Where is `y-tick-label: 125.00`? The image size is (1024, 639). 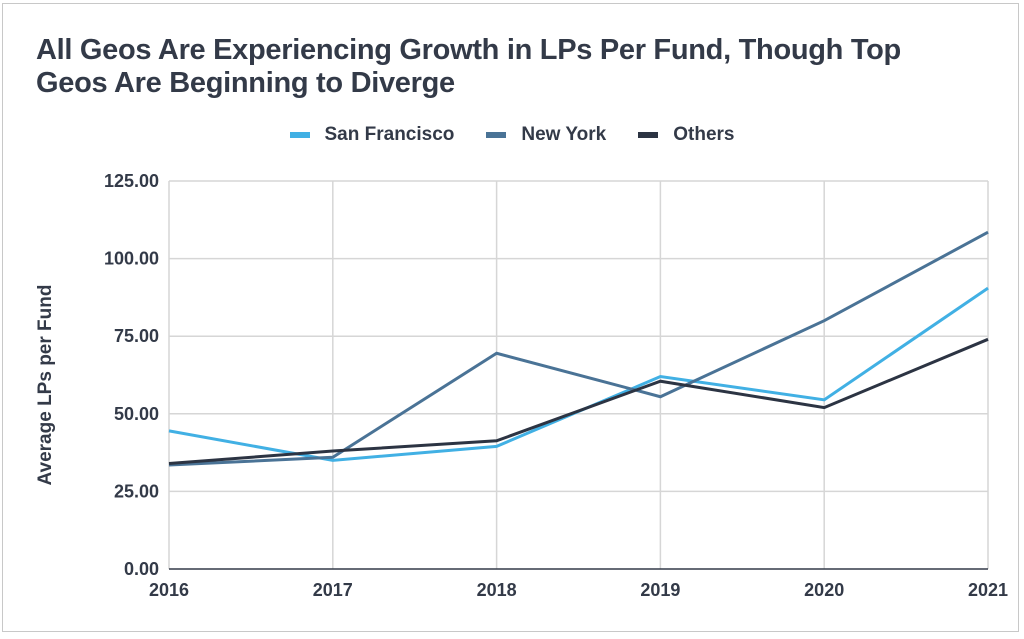 y-tick-label: 125.00 is located at coordinates (131, 181).